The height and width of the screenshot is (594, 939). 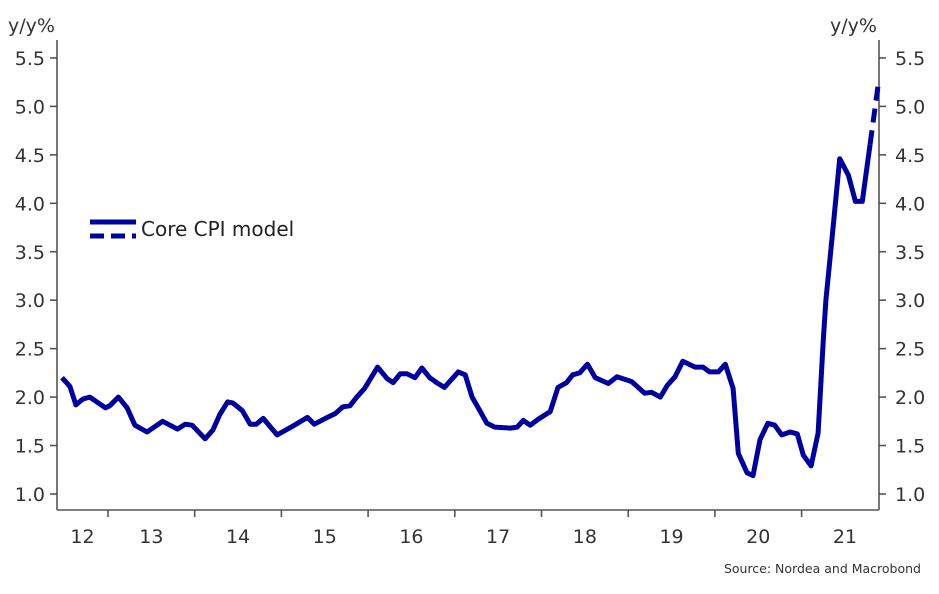 What do you see at coordinates (82, 537) in the screenshot?
I see `x-tick-label: 12` at bounding box center [82, 537].